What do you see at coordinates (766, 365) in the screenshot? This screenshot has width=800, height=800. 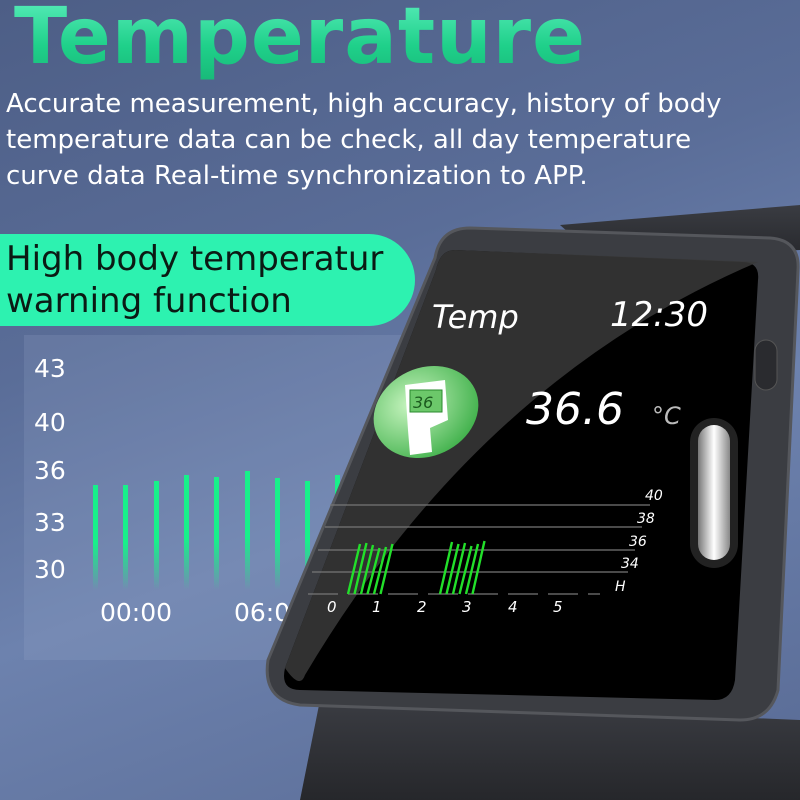 I see `side-button-icon` at bounding box center [766, 365].